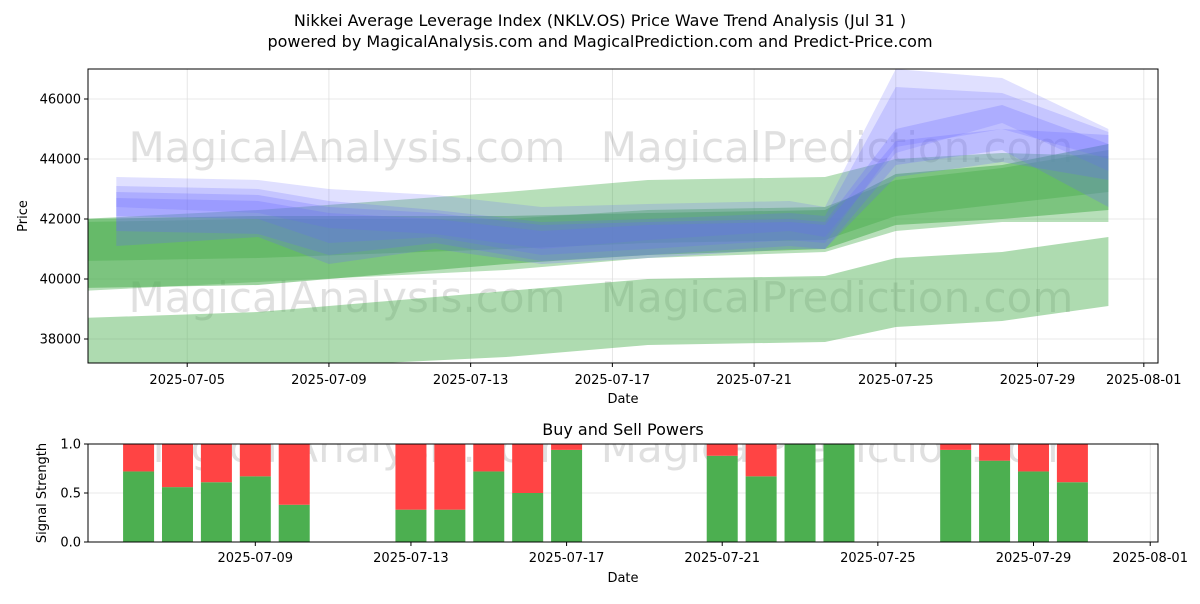 This screenshot has height=604, width=1200. I want to click on y-tick-label: 42000, so click(60, 220).